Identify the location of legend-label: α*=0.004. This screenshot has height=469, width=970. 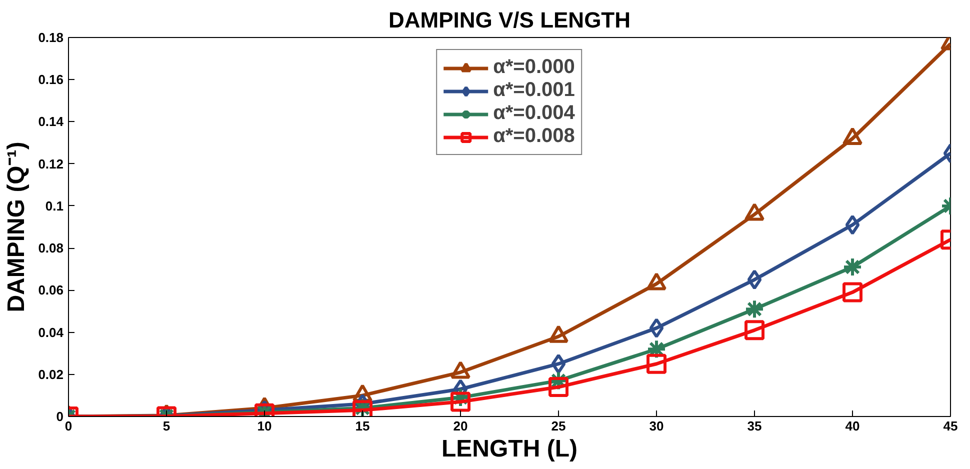
(534, 113).